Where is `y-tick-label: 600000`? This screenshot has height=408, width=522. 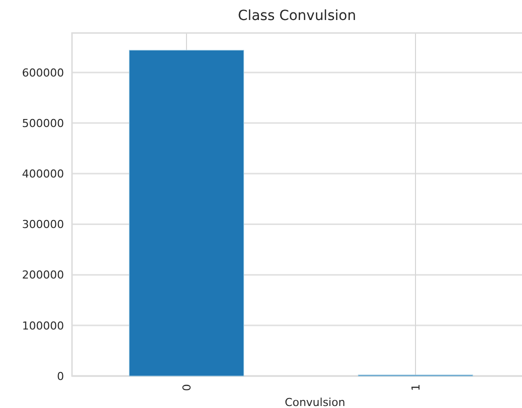
y-tick-label: 600000 is located at coordinates (43, 73).